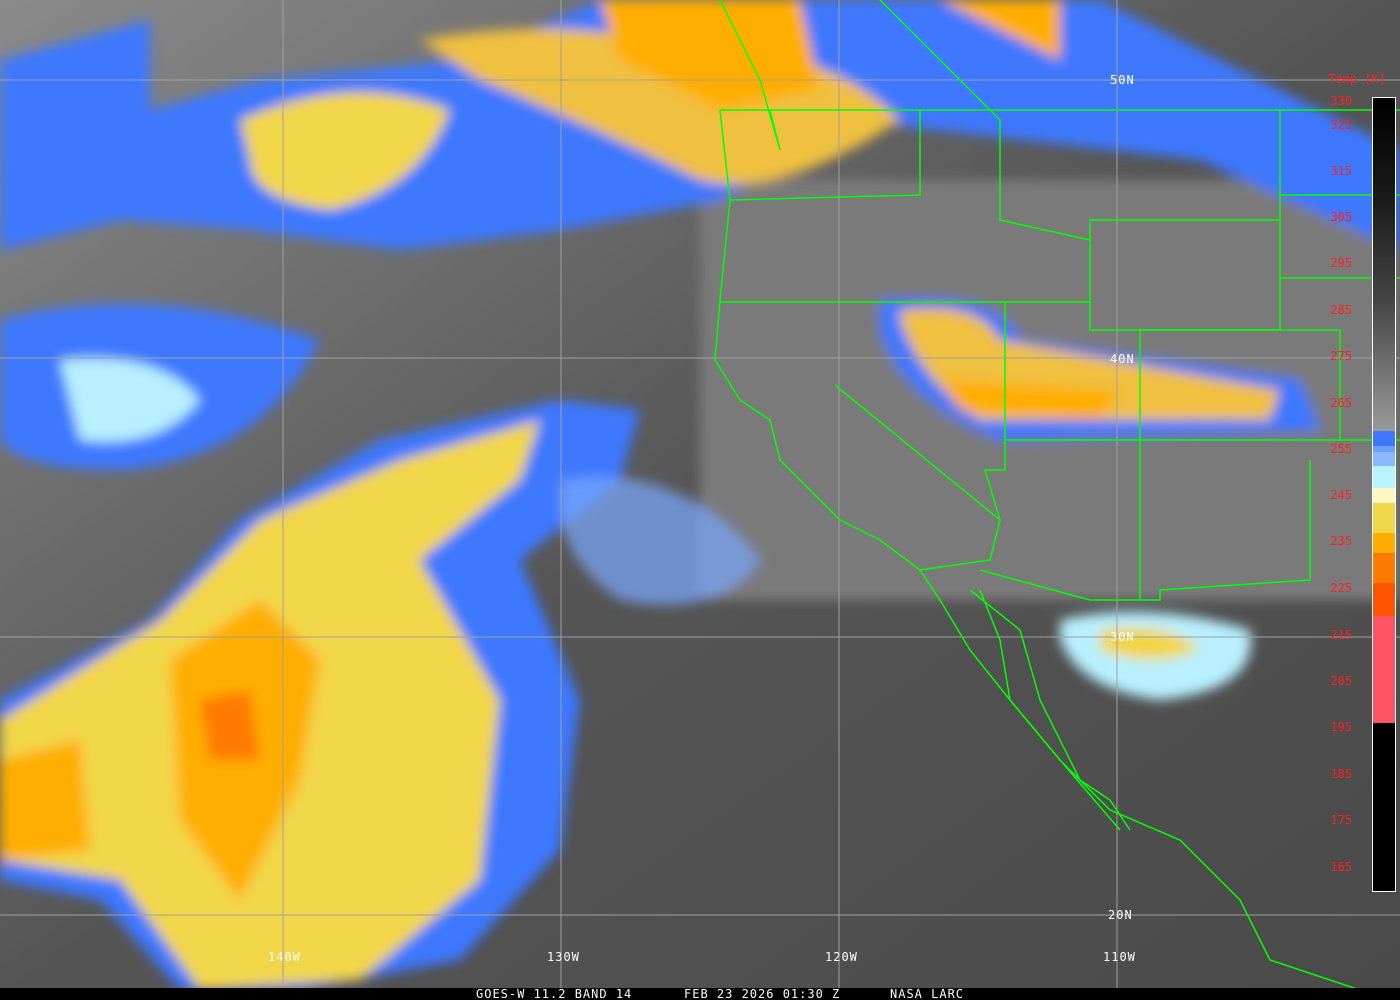 The height and width of the screenshot is (1000, 1400). What do you see at coordinates (1122, 637) in the screenshot?
I see `lat-label-30n: 30N` at bounding box center [1122, 637].